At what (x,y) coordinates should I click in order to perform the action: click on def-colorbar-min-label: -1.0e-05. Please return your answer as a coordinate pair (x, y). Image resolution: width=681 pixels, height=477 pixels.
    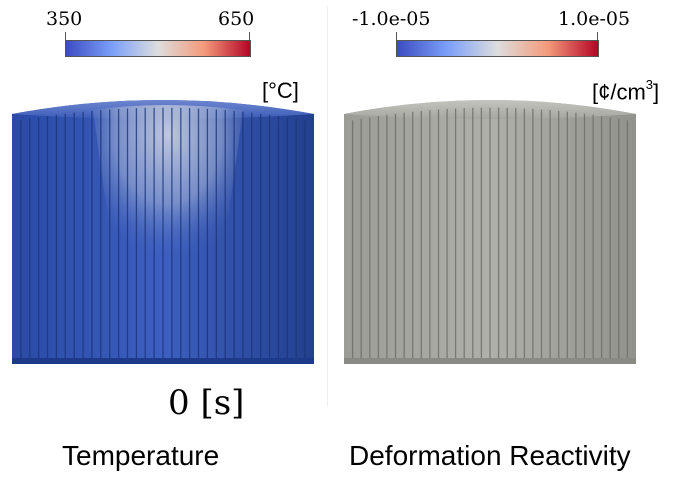
    Looking at the image, I should click on (391, 19).